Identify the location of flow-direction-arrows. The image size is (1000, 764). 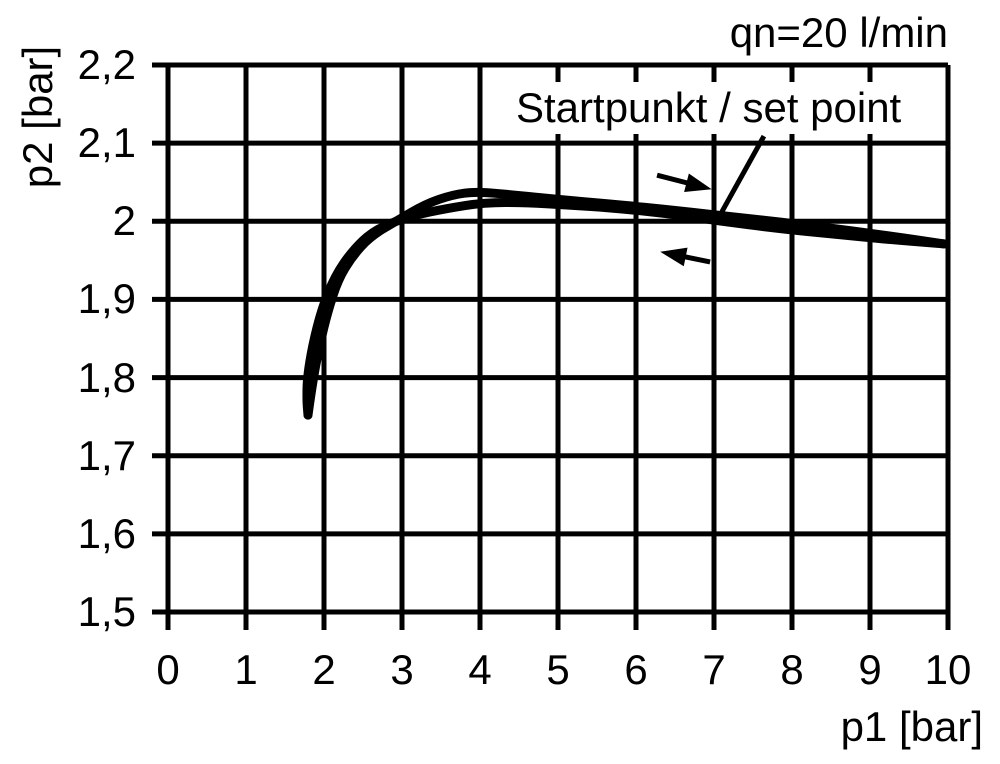
(684, 219).